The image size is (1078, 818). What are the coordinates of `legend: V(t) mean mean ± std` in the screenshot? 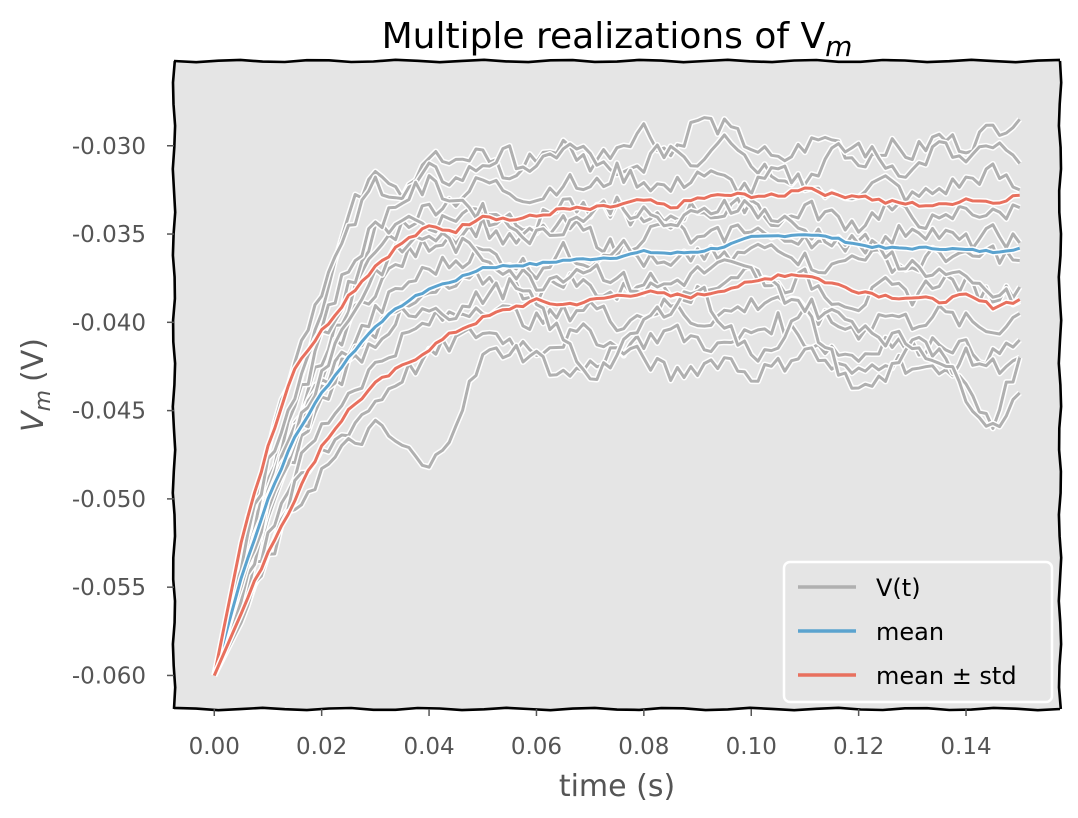 It's located at (918, 632).